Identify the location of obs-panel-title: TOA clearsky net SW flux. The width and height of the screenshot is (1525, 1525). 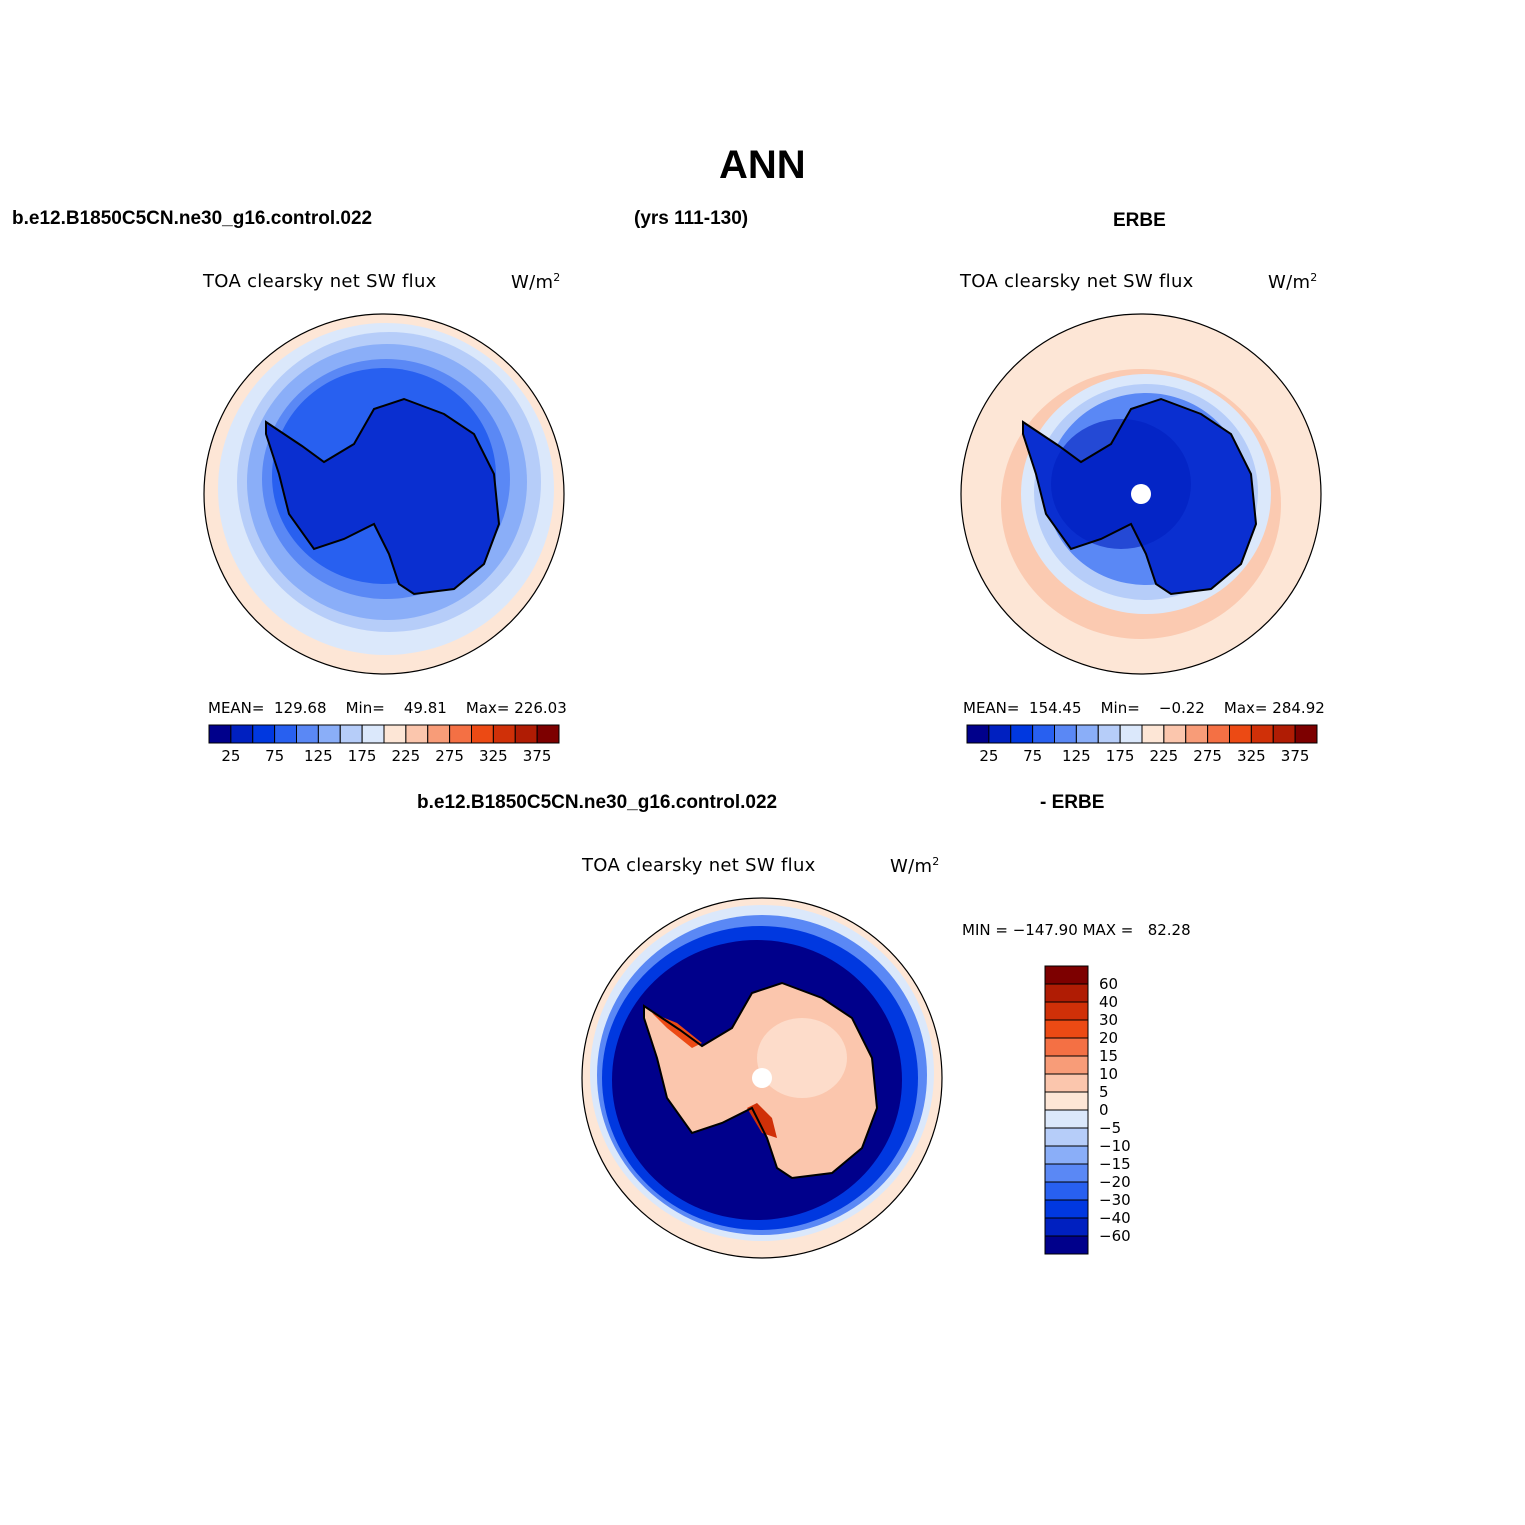
(1077, 281).